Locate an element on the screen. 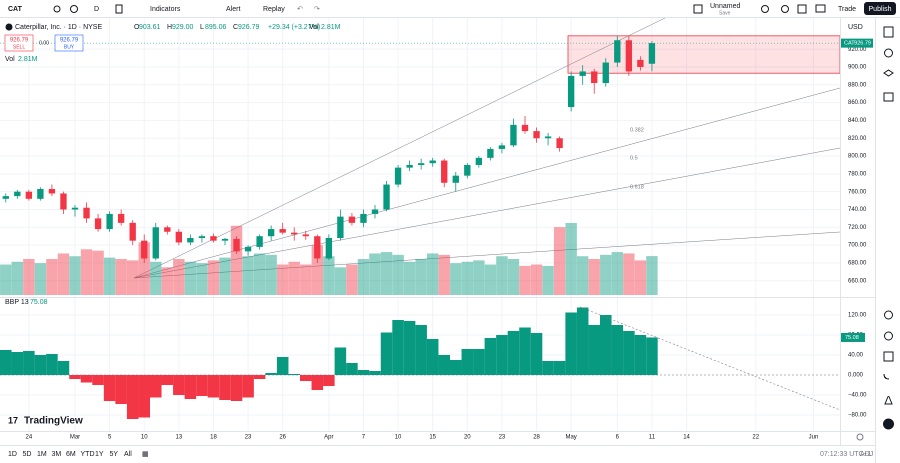 This screenshot has height=463, width=900. sell-price: 926.79 is located at coordinates (19, 41).